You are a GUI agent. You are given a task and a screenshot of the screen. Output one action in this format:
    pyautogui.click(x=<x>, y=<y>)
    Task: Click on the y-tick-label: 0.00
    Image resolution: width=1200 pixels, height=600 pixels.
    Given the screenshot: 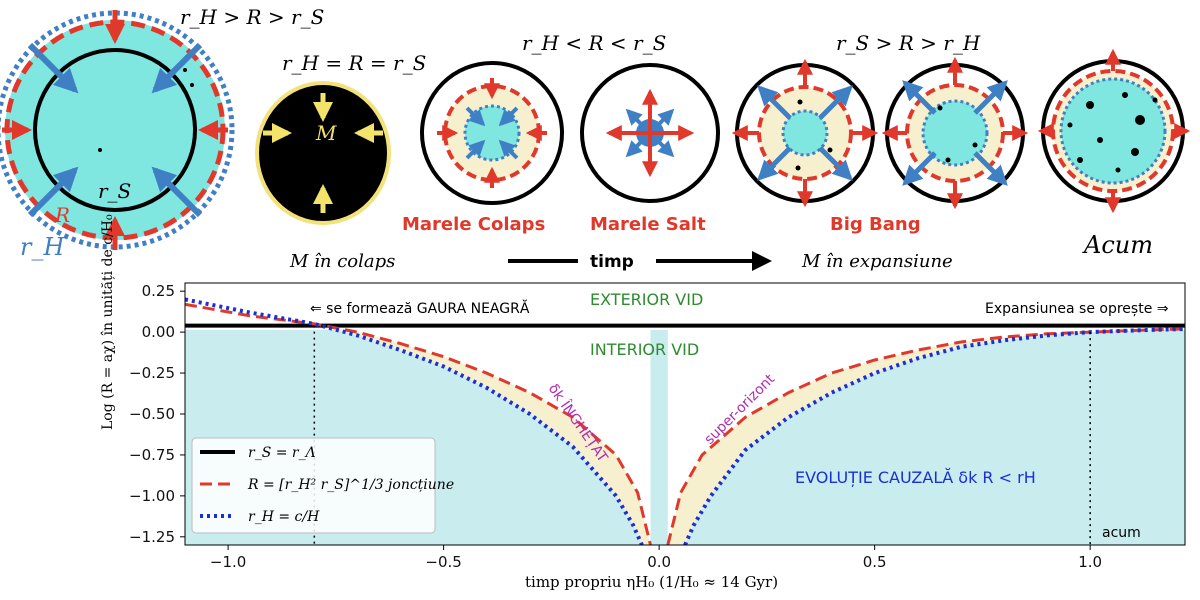 What is the action you would take?
    pyautogui.click(x=158, y=332)
    